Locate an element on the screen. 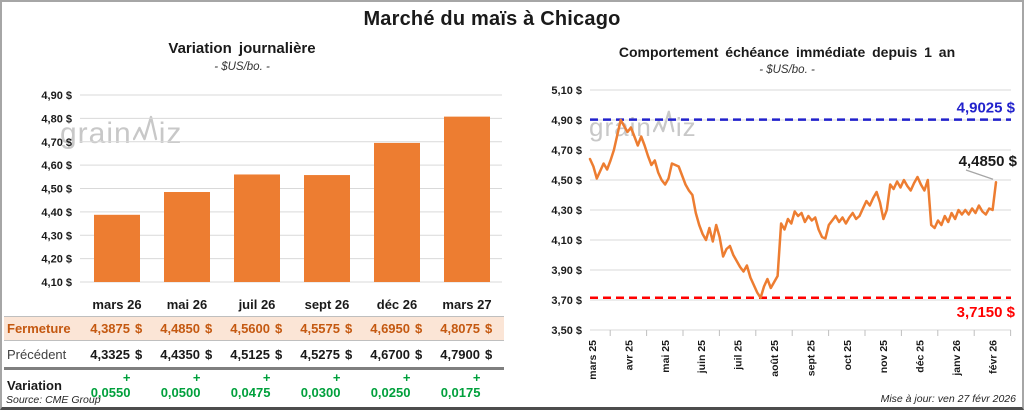  cell-value: 4,5125 is located at coordinates (250, 354).